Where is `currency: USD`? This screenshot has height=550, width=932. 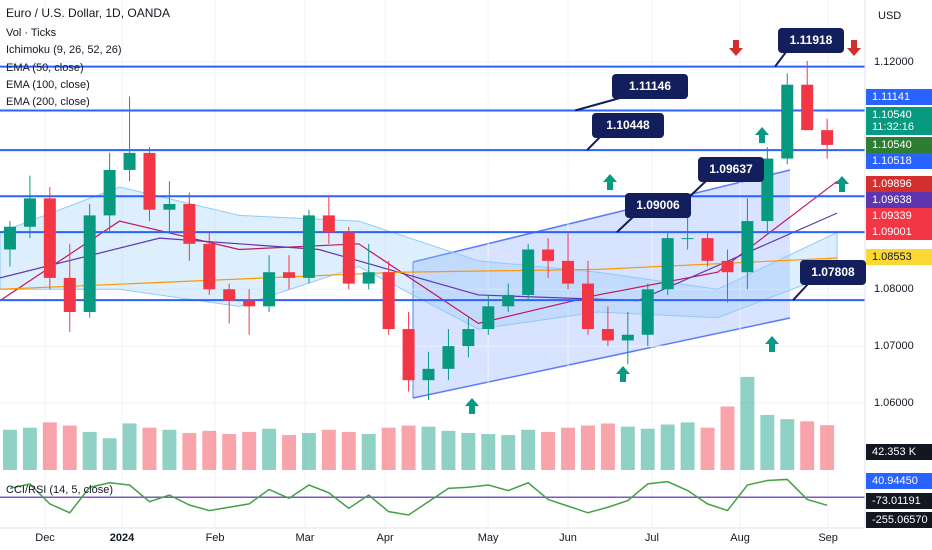
currency: USD is located at coordinates (889, 16).